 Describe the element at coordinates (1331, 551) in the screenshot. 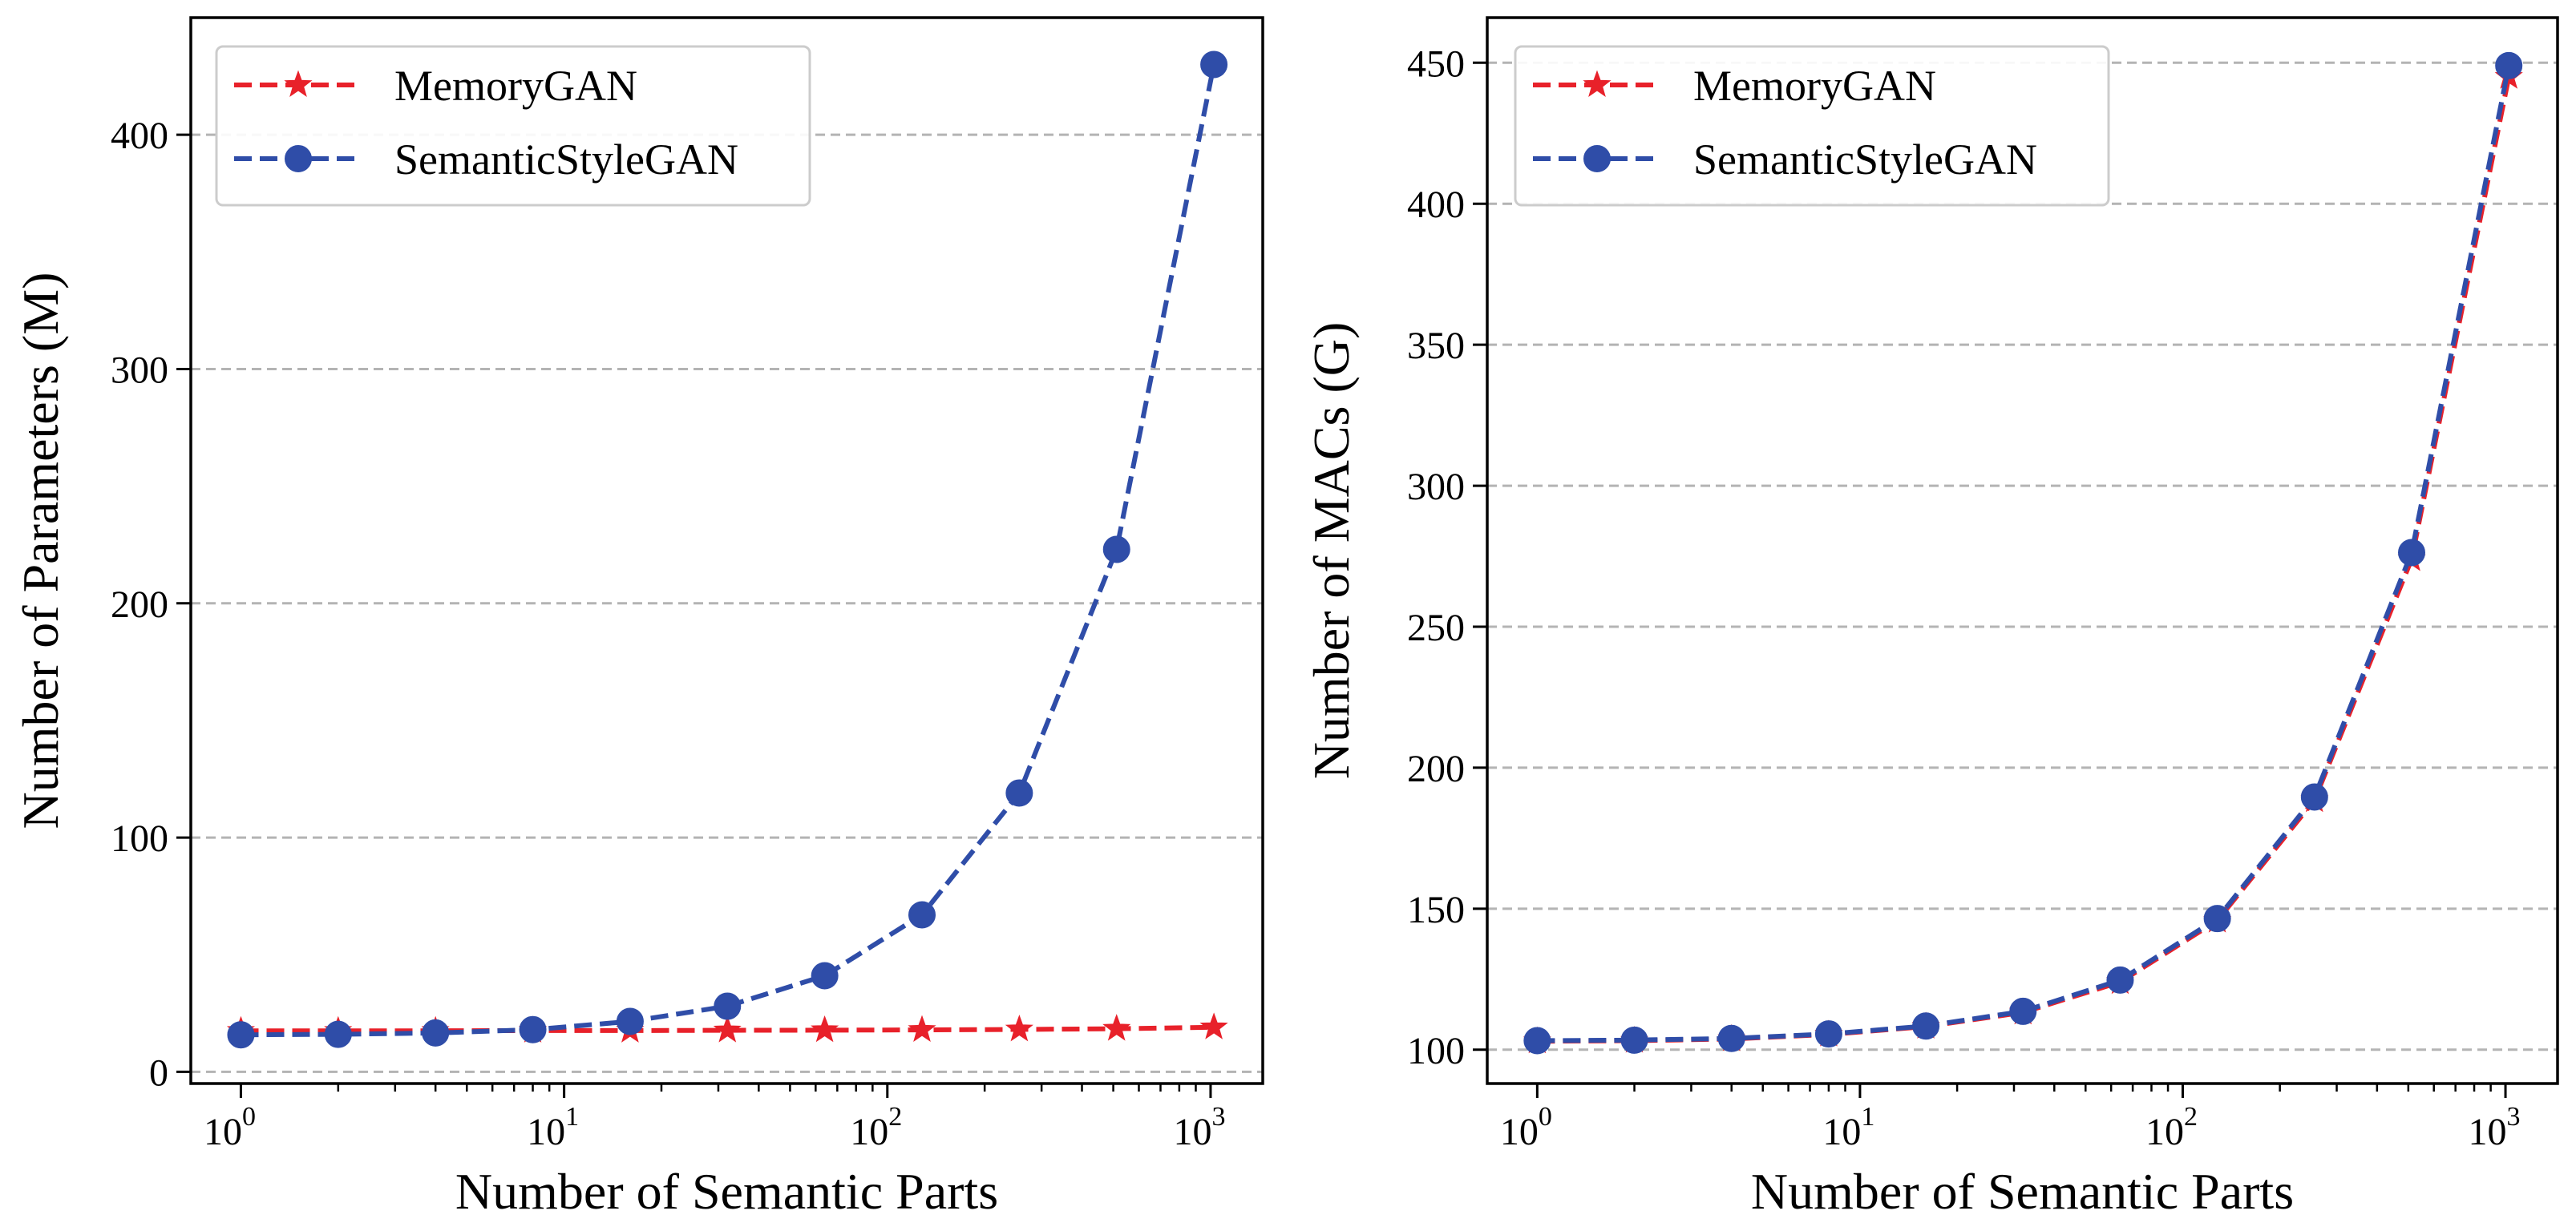

I see `y-axis-label: Number of MACs (G)` at that location.